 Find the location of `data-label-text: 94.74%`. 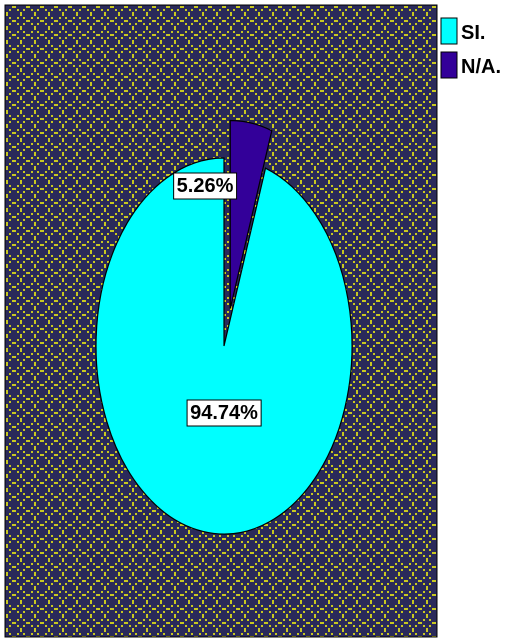

data-label-text: 94.74% is located at coordinates (224, 413).